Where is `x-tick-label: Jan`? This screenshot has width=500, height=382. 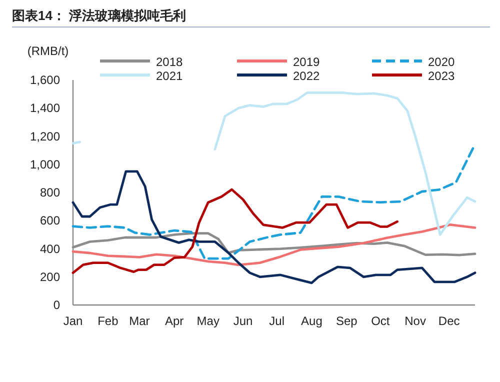 x-tick-label: Jan is located at coordinates (73, 321).